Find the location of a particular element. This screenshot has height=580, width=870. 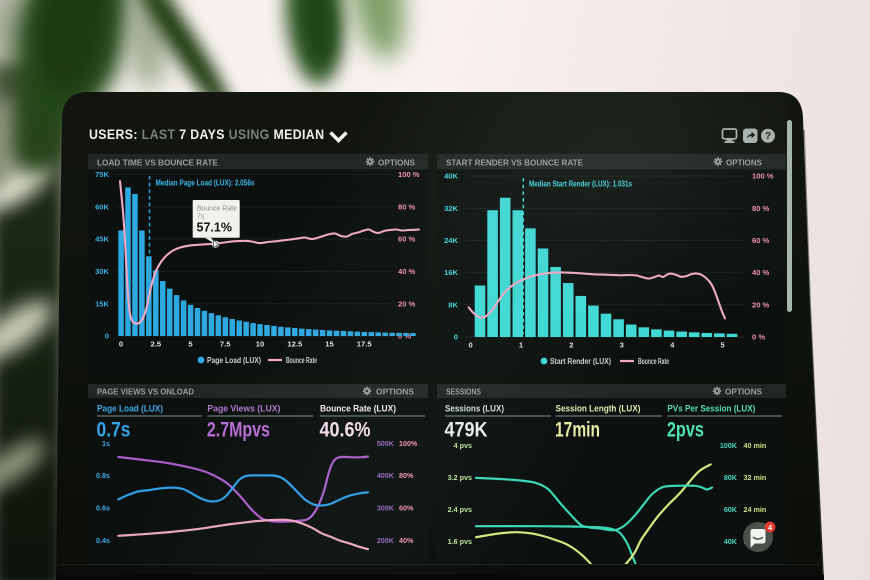

svg-text: LOAD TIME VS BOUNCE RATE is located at coordinates (157, 162).